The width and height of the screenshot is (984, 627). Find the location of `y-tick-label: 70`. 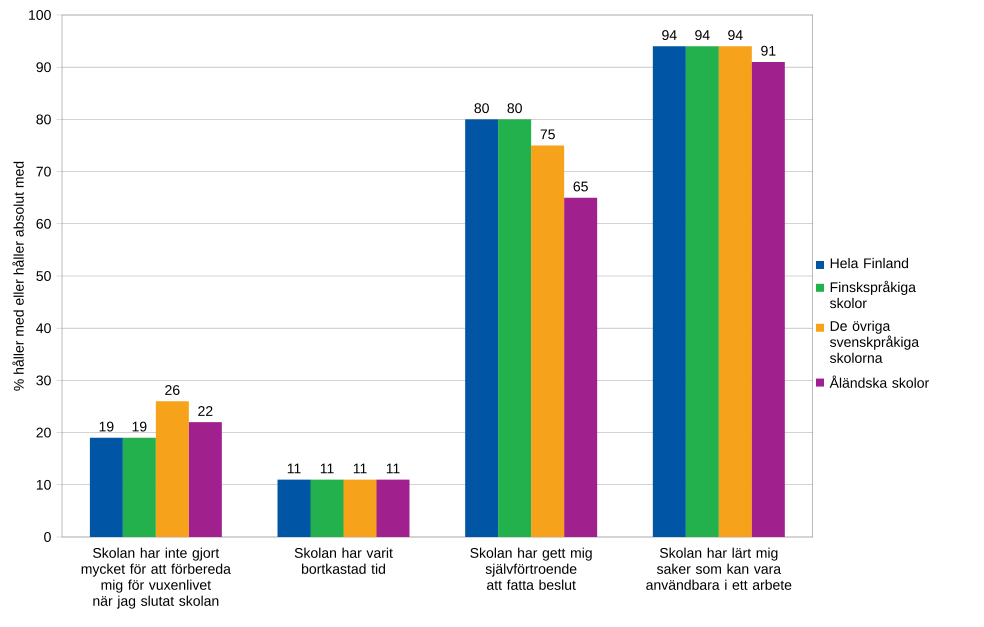

y-tick-label: 70 is located at coordinates (43, 171).